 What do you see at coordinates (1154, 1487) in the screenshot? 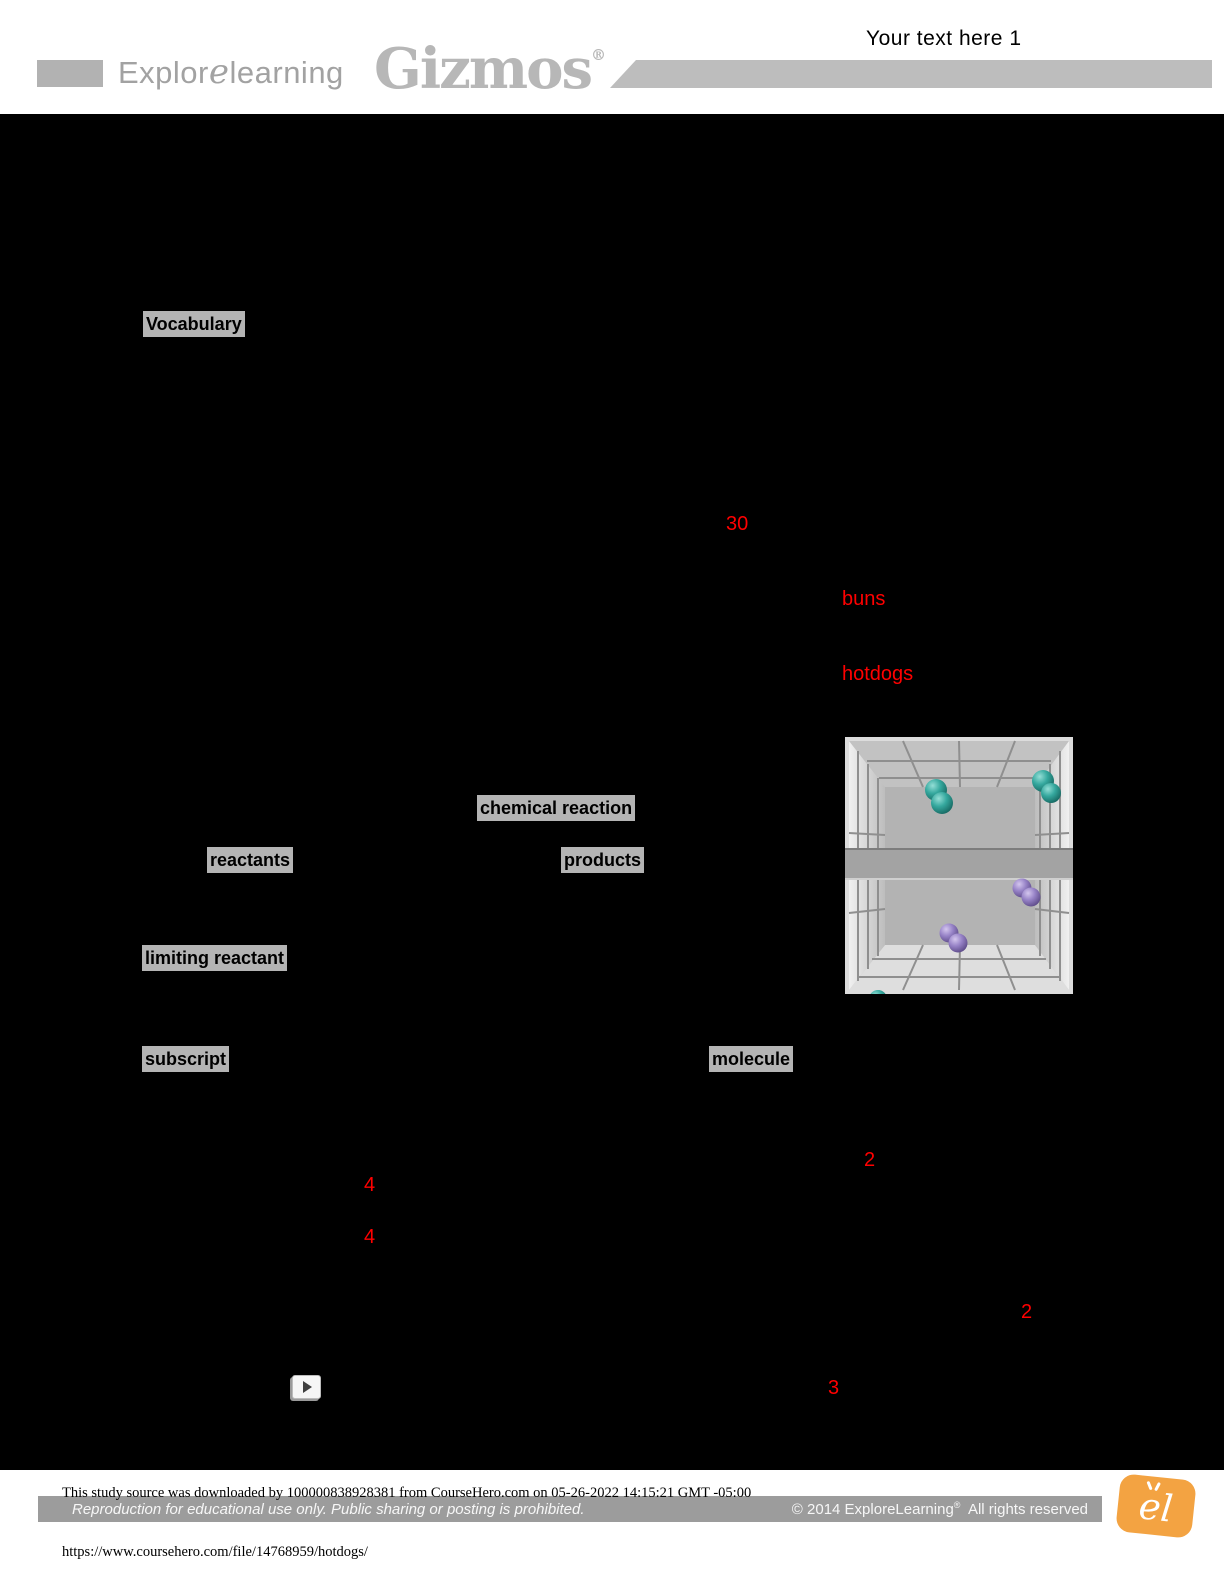
I see `leaf-sprout-icon` at bounding box center [1154, 1487].